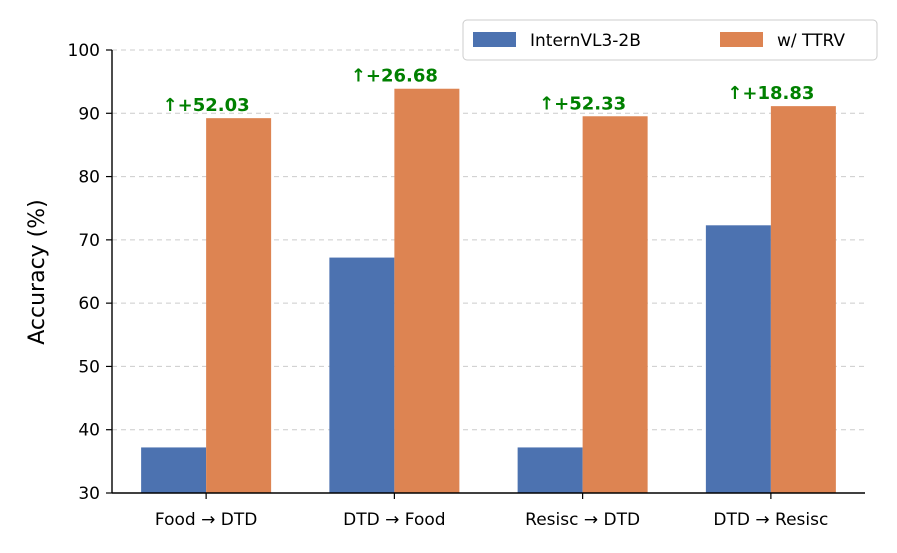 This screenshot has width=897, height=553. What do you see at coordinates (89, 304) in the screenshot?
I see `y-tick-label: 60` at bounding box center [89, 304].